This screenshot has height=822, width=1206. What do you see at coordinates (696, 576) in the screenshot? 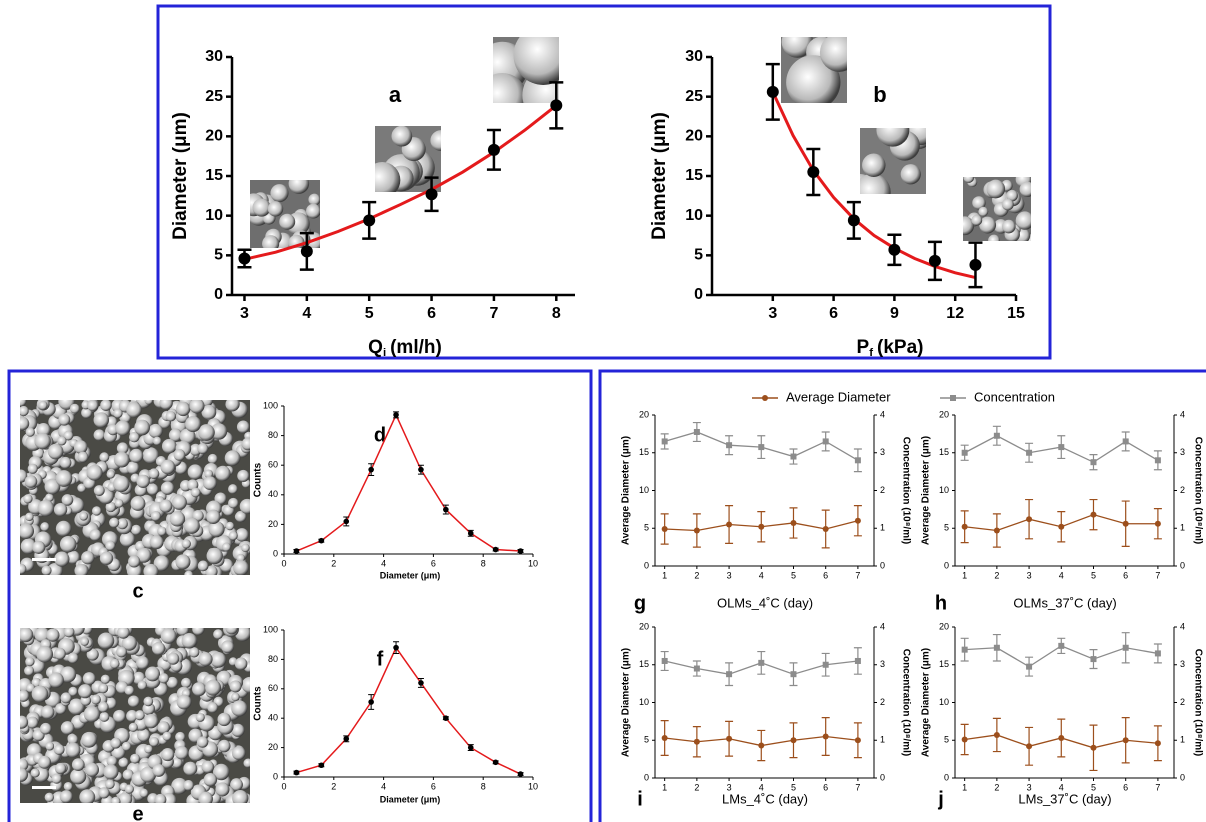
I see `x-tick-label: 2` at bounding box center [696, 576].